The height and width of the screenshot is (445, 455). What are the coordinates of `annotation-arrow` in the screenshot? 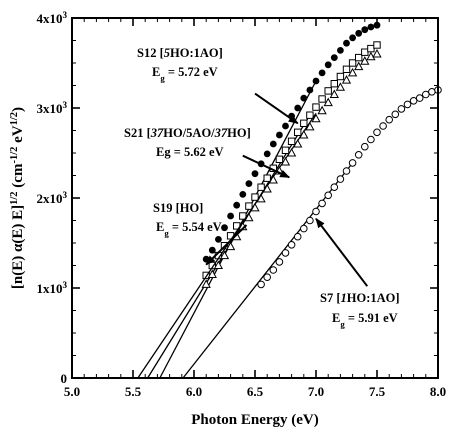 It's located at (226, 245).